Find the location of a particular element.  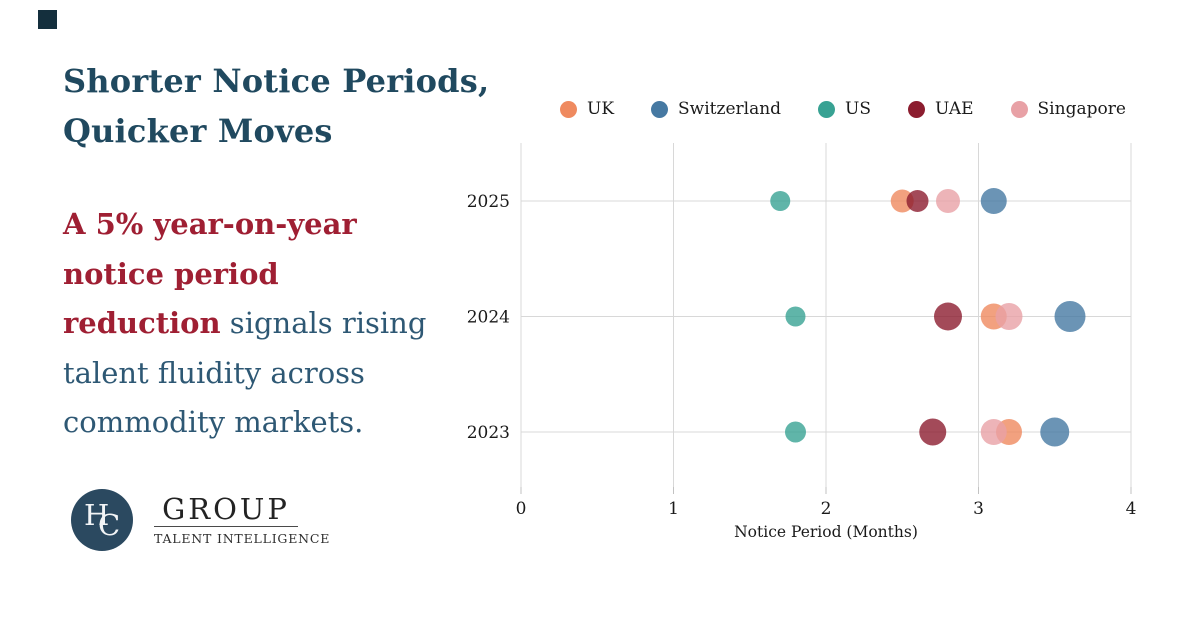

legend-label: UK is located at coordinates (601, 109).